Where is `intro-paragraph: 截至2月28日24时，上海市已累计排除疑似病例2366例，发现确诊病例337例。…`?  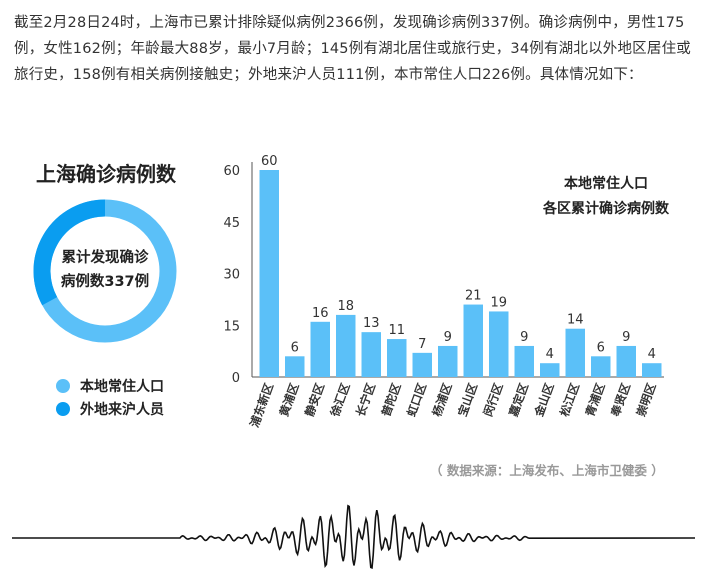
intro-paragraph: 截至2月28日24时，上海市已累计排除疑似病例2366例，发现确诊病例337例。… is located at coordinates (352, 49).